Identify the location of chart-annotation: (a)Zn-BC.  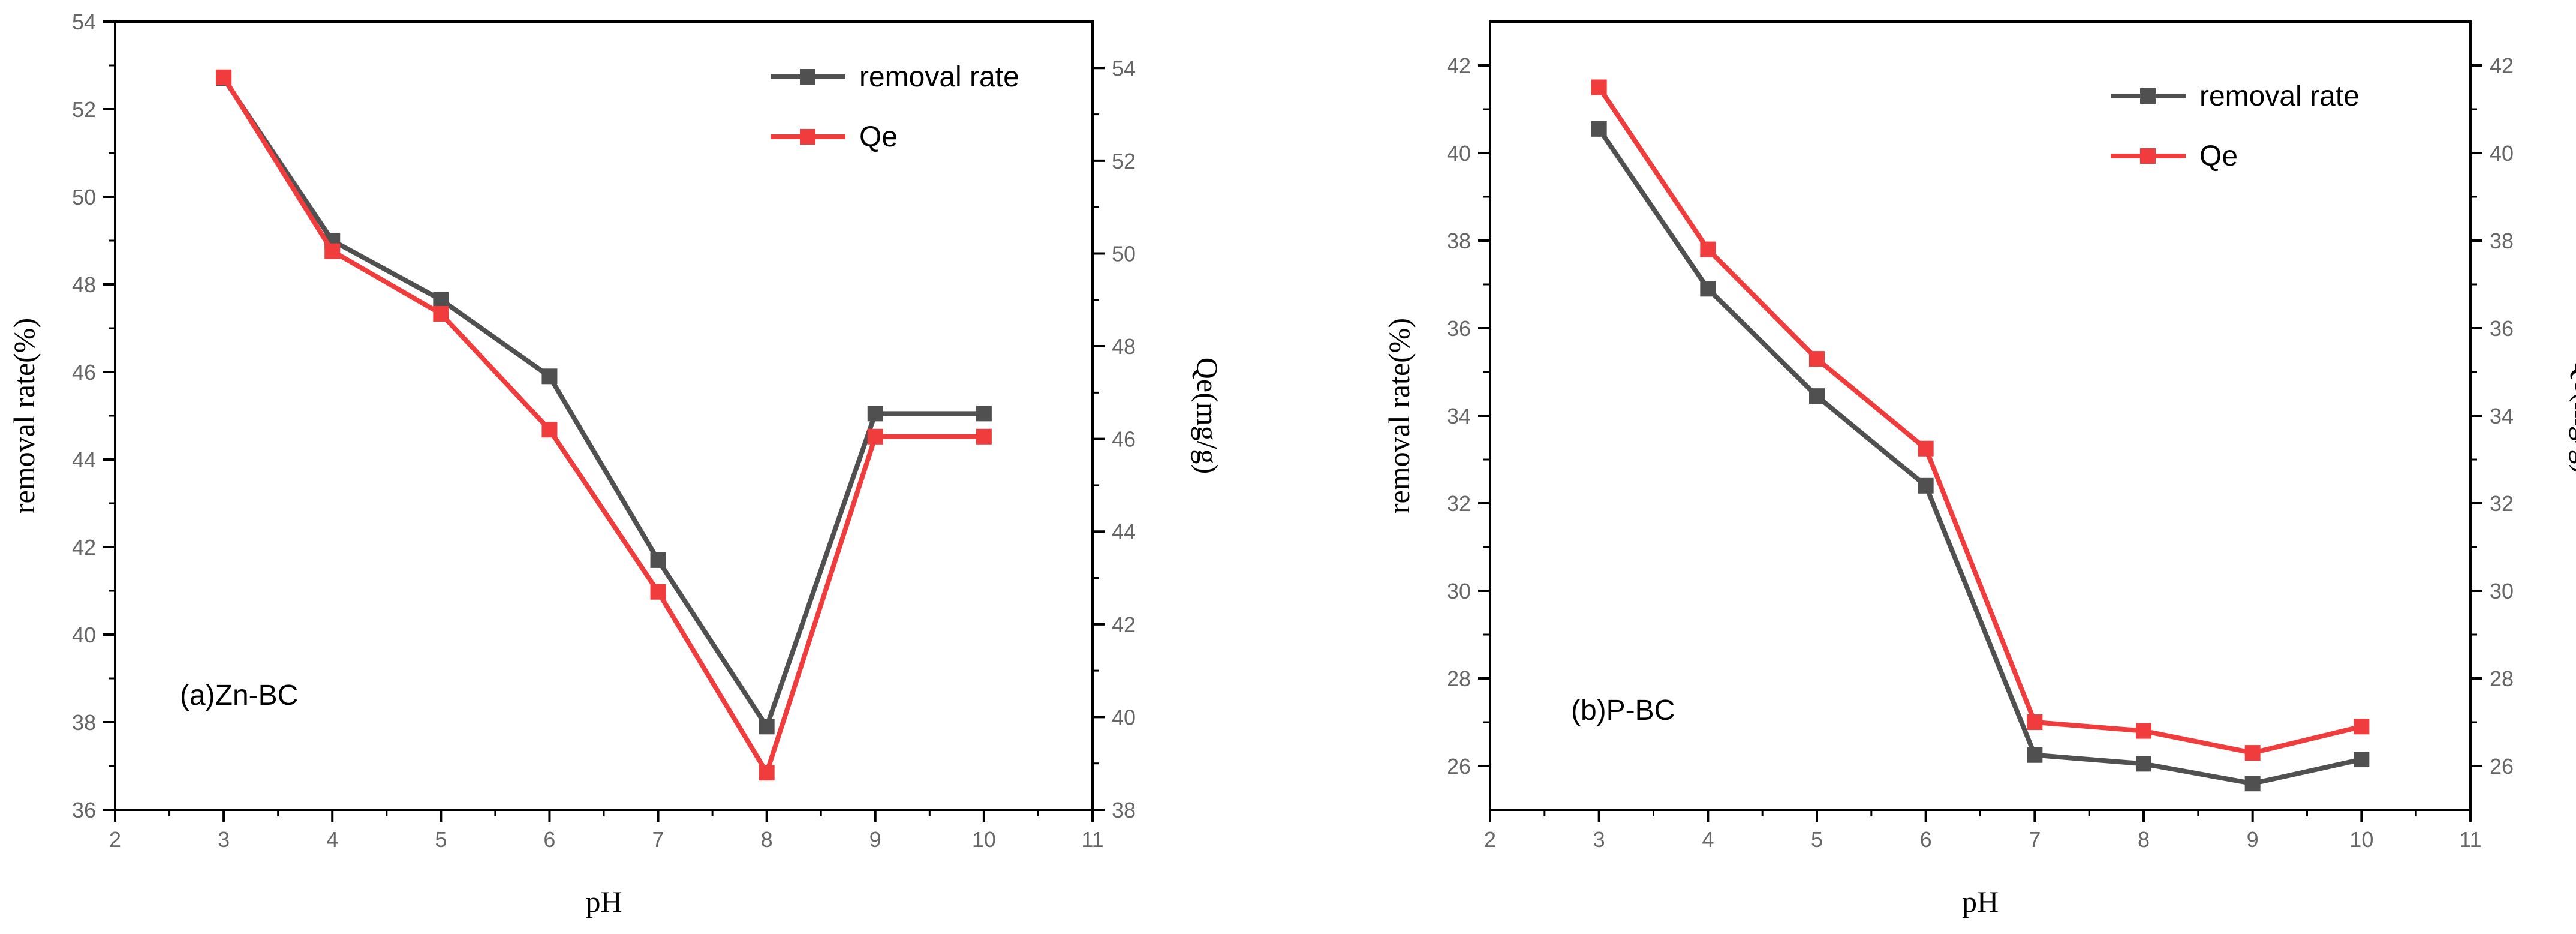
(239, 695).